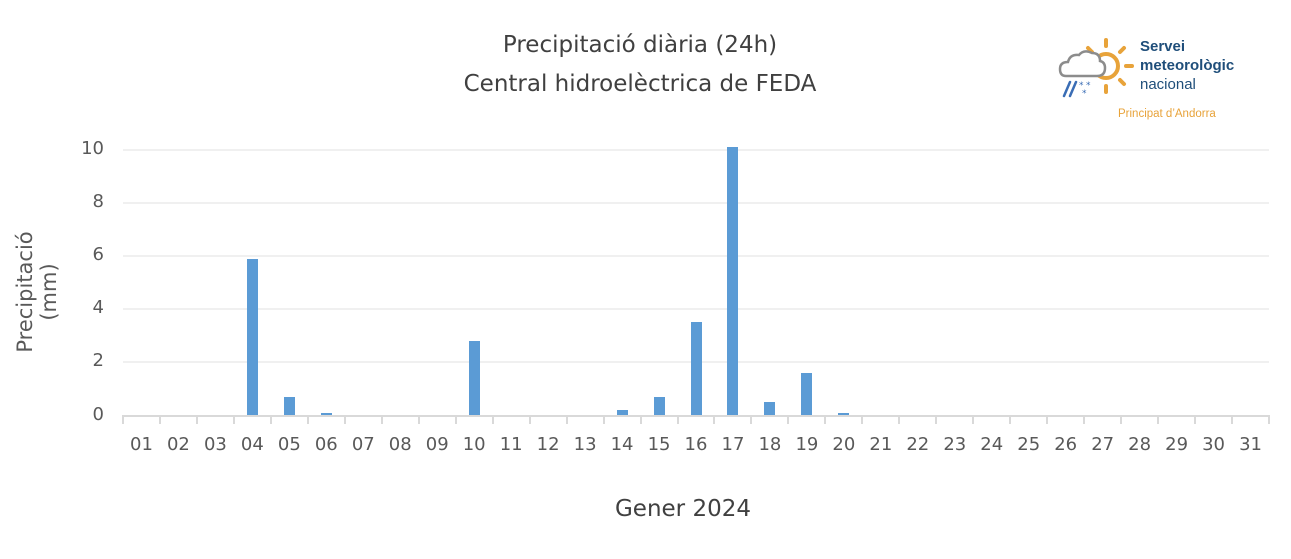  What do you see at coordinates (640, 84) in the screenshot?
I see `chart-title-line2: Central hidroelèctrica de FEDA` at bounding box center [640, 84].